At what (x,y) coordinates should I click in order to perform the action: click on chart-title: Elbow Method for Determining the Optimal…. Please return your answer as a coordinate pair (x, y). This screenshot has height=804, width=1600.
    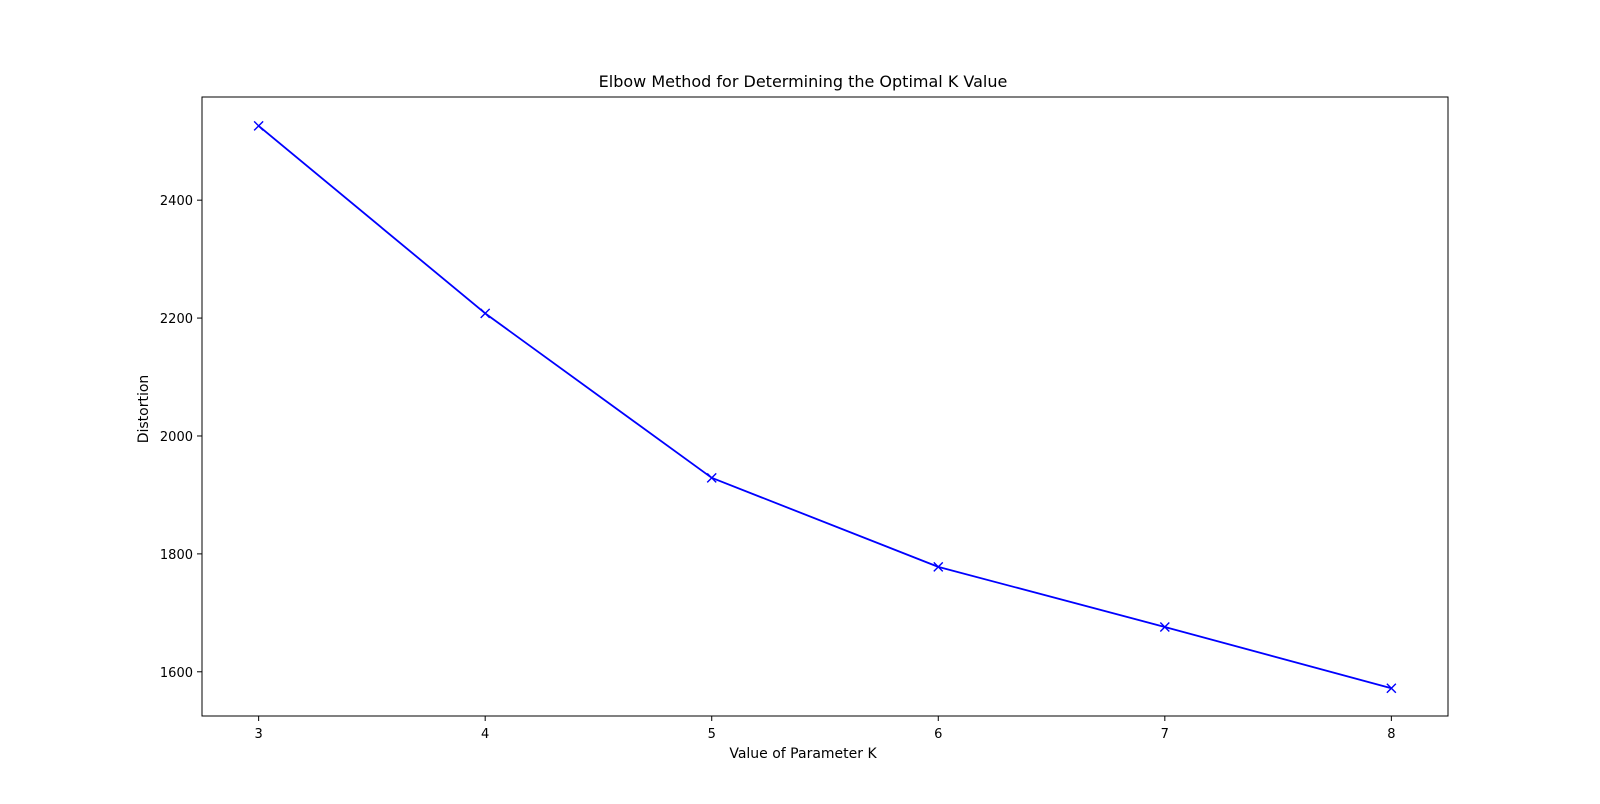
    Looking at the image, I should click on (803, 81).